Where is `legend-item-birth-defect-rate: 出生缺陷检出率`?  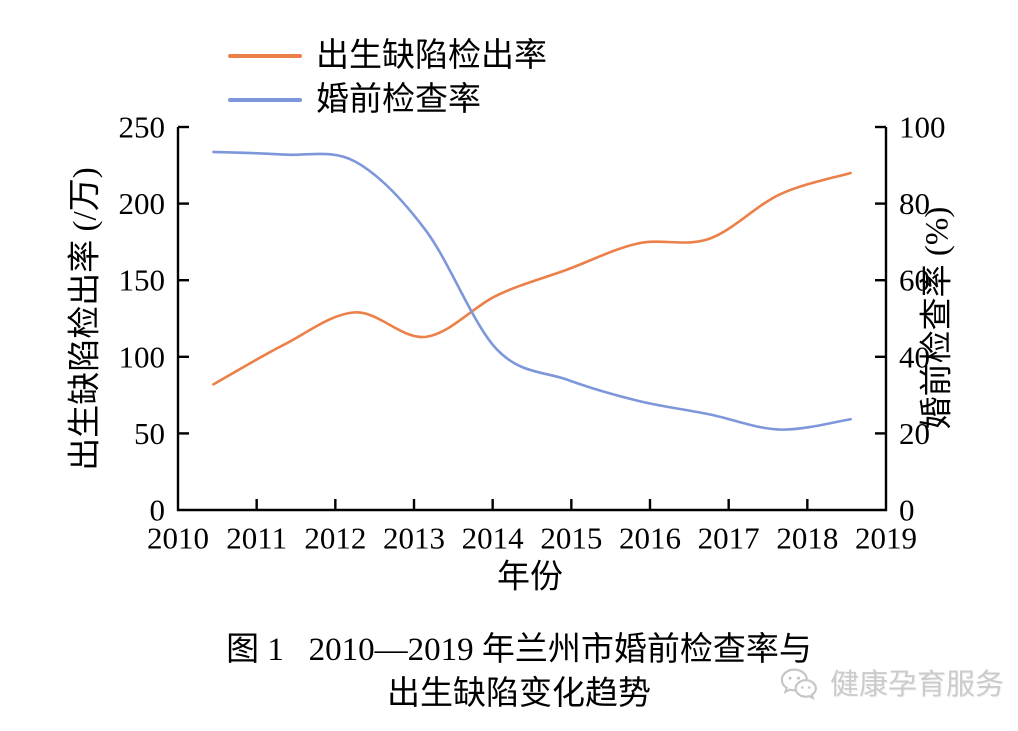 legend-item-birth-defect-rate: 出生缺陷检出率 is located at coordinates (387, 56).